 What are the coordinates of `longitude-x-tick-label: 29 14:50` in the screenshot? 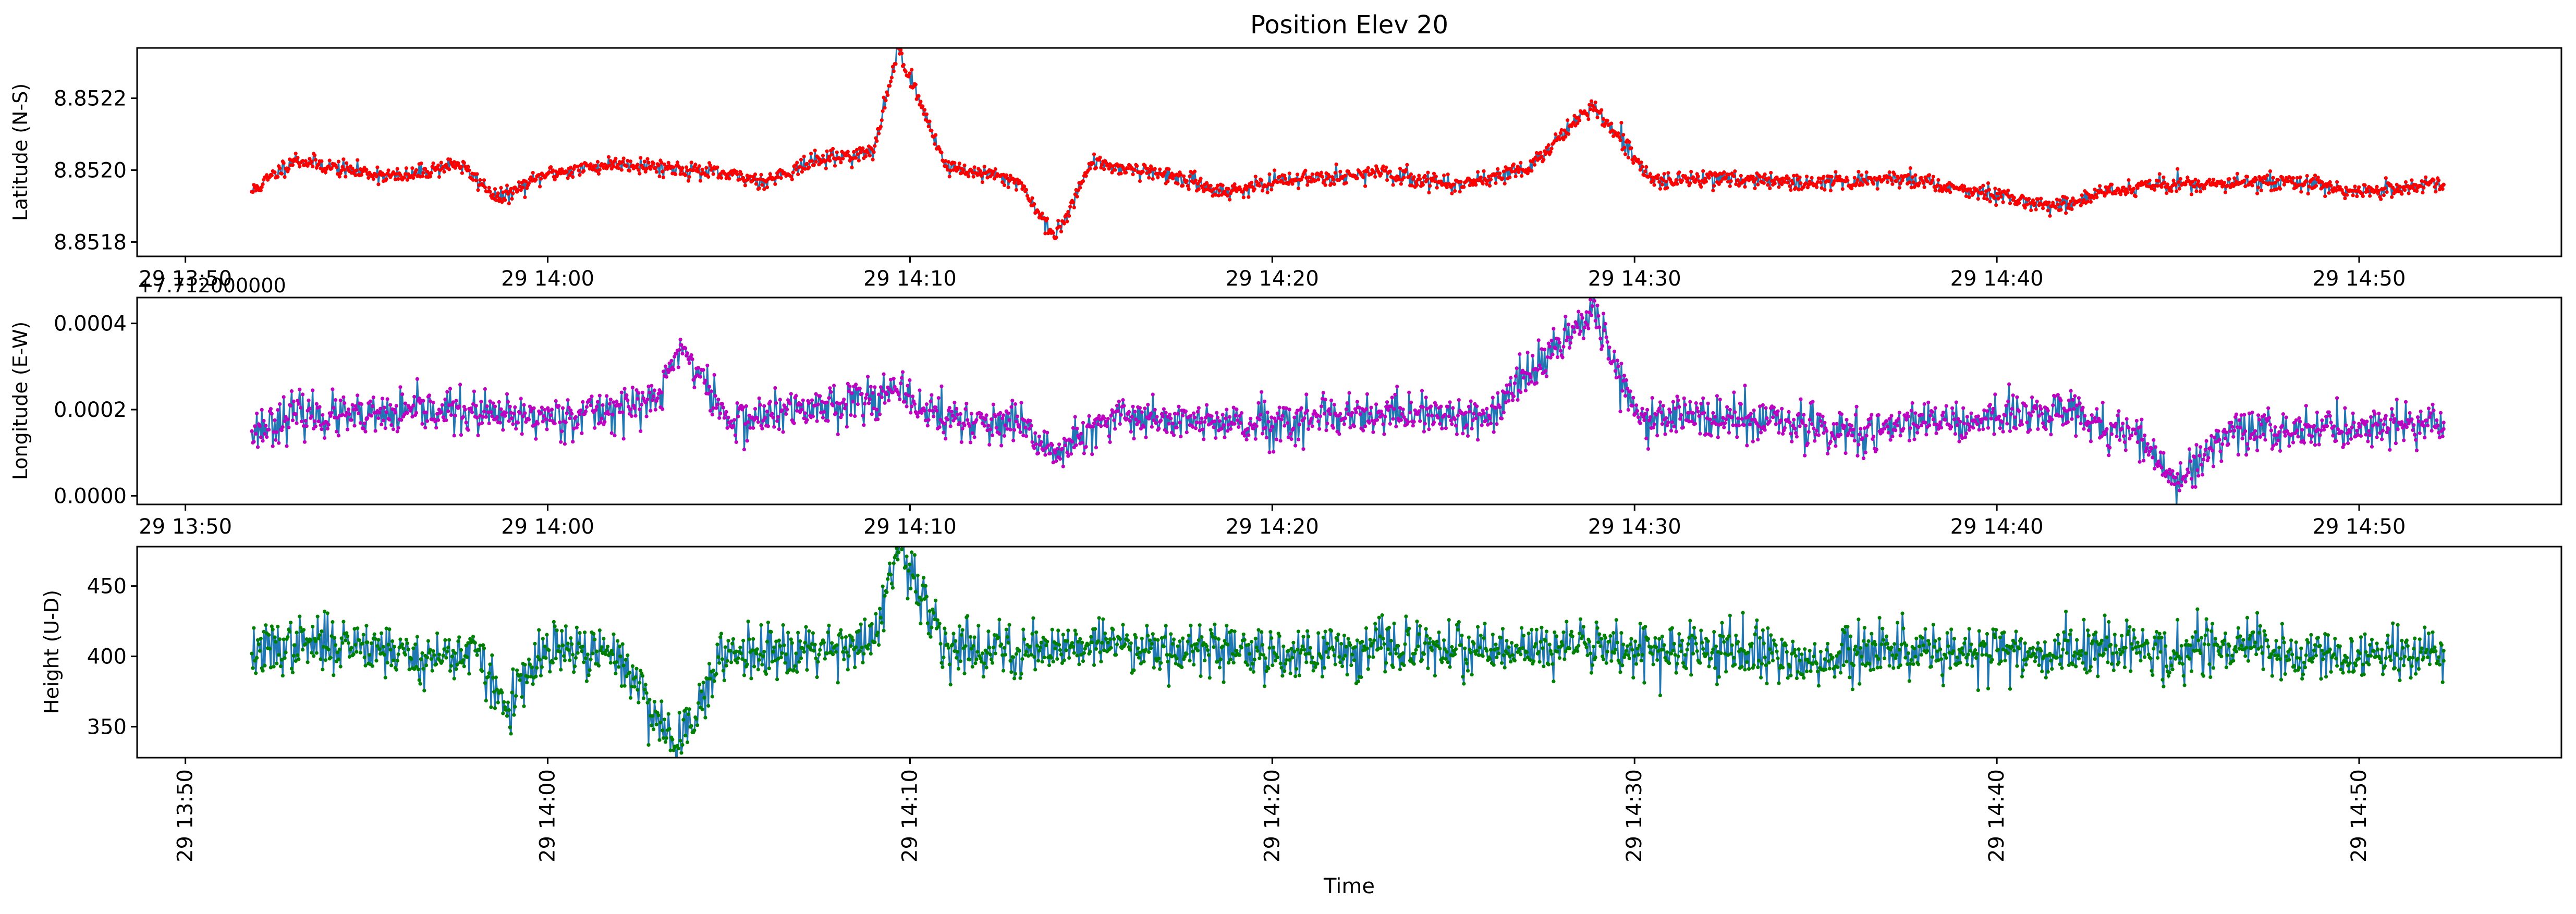 It's located at (2359, 527).